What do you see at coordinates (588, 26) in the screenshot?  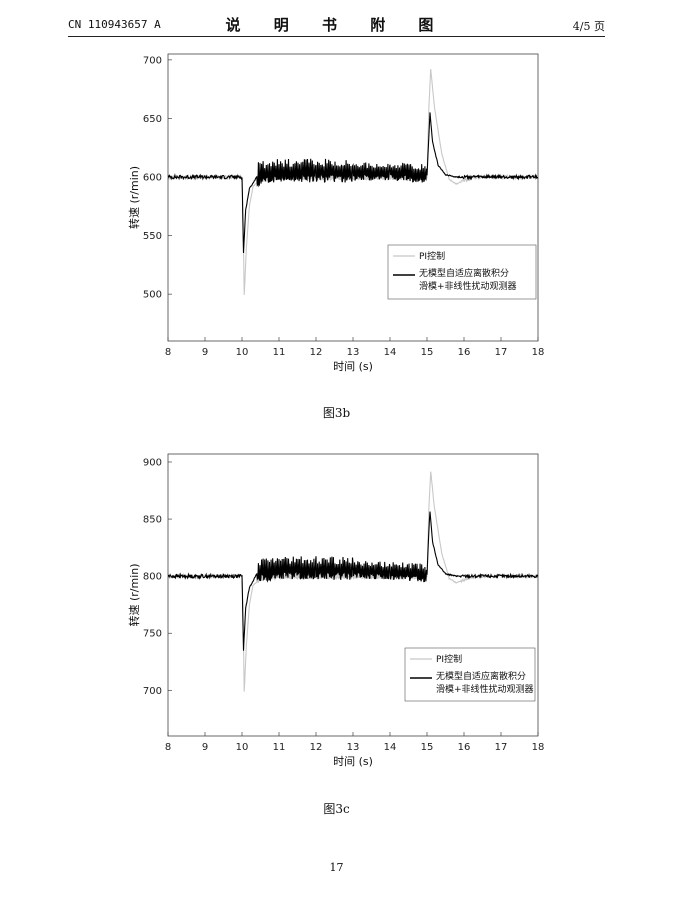 I see `page-fraction: 4/5 页` at bounding box center [588, 26].